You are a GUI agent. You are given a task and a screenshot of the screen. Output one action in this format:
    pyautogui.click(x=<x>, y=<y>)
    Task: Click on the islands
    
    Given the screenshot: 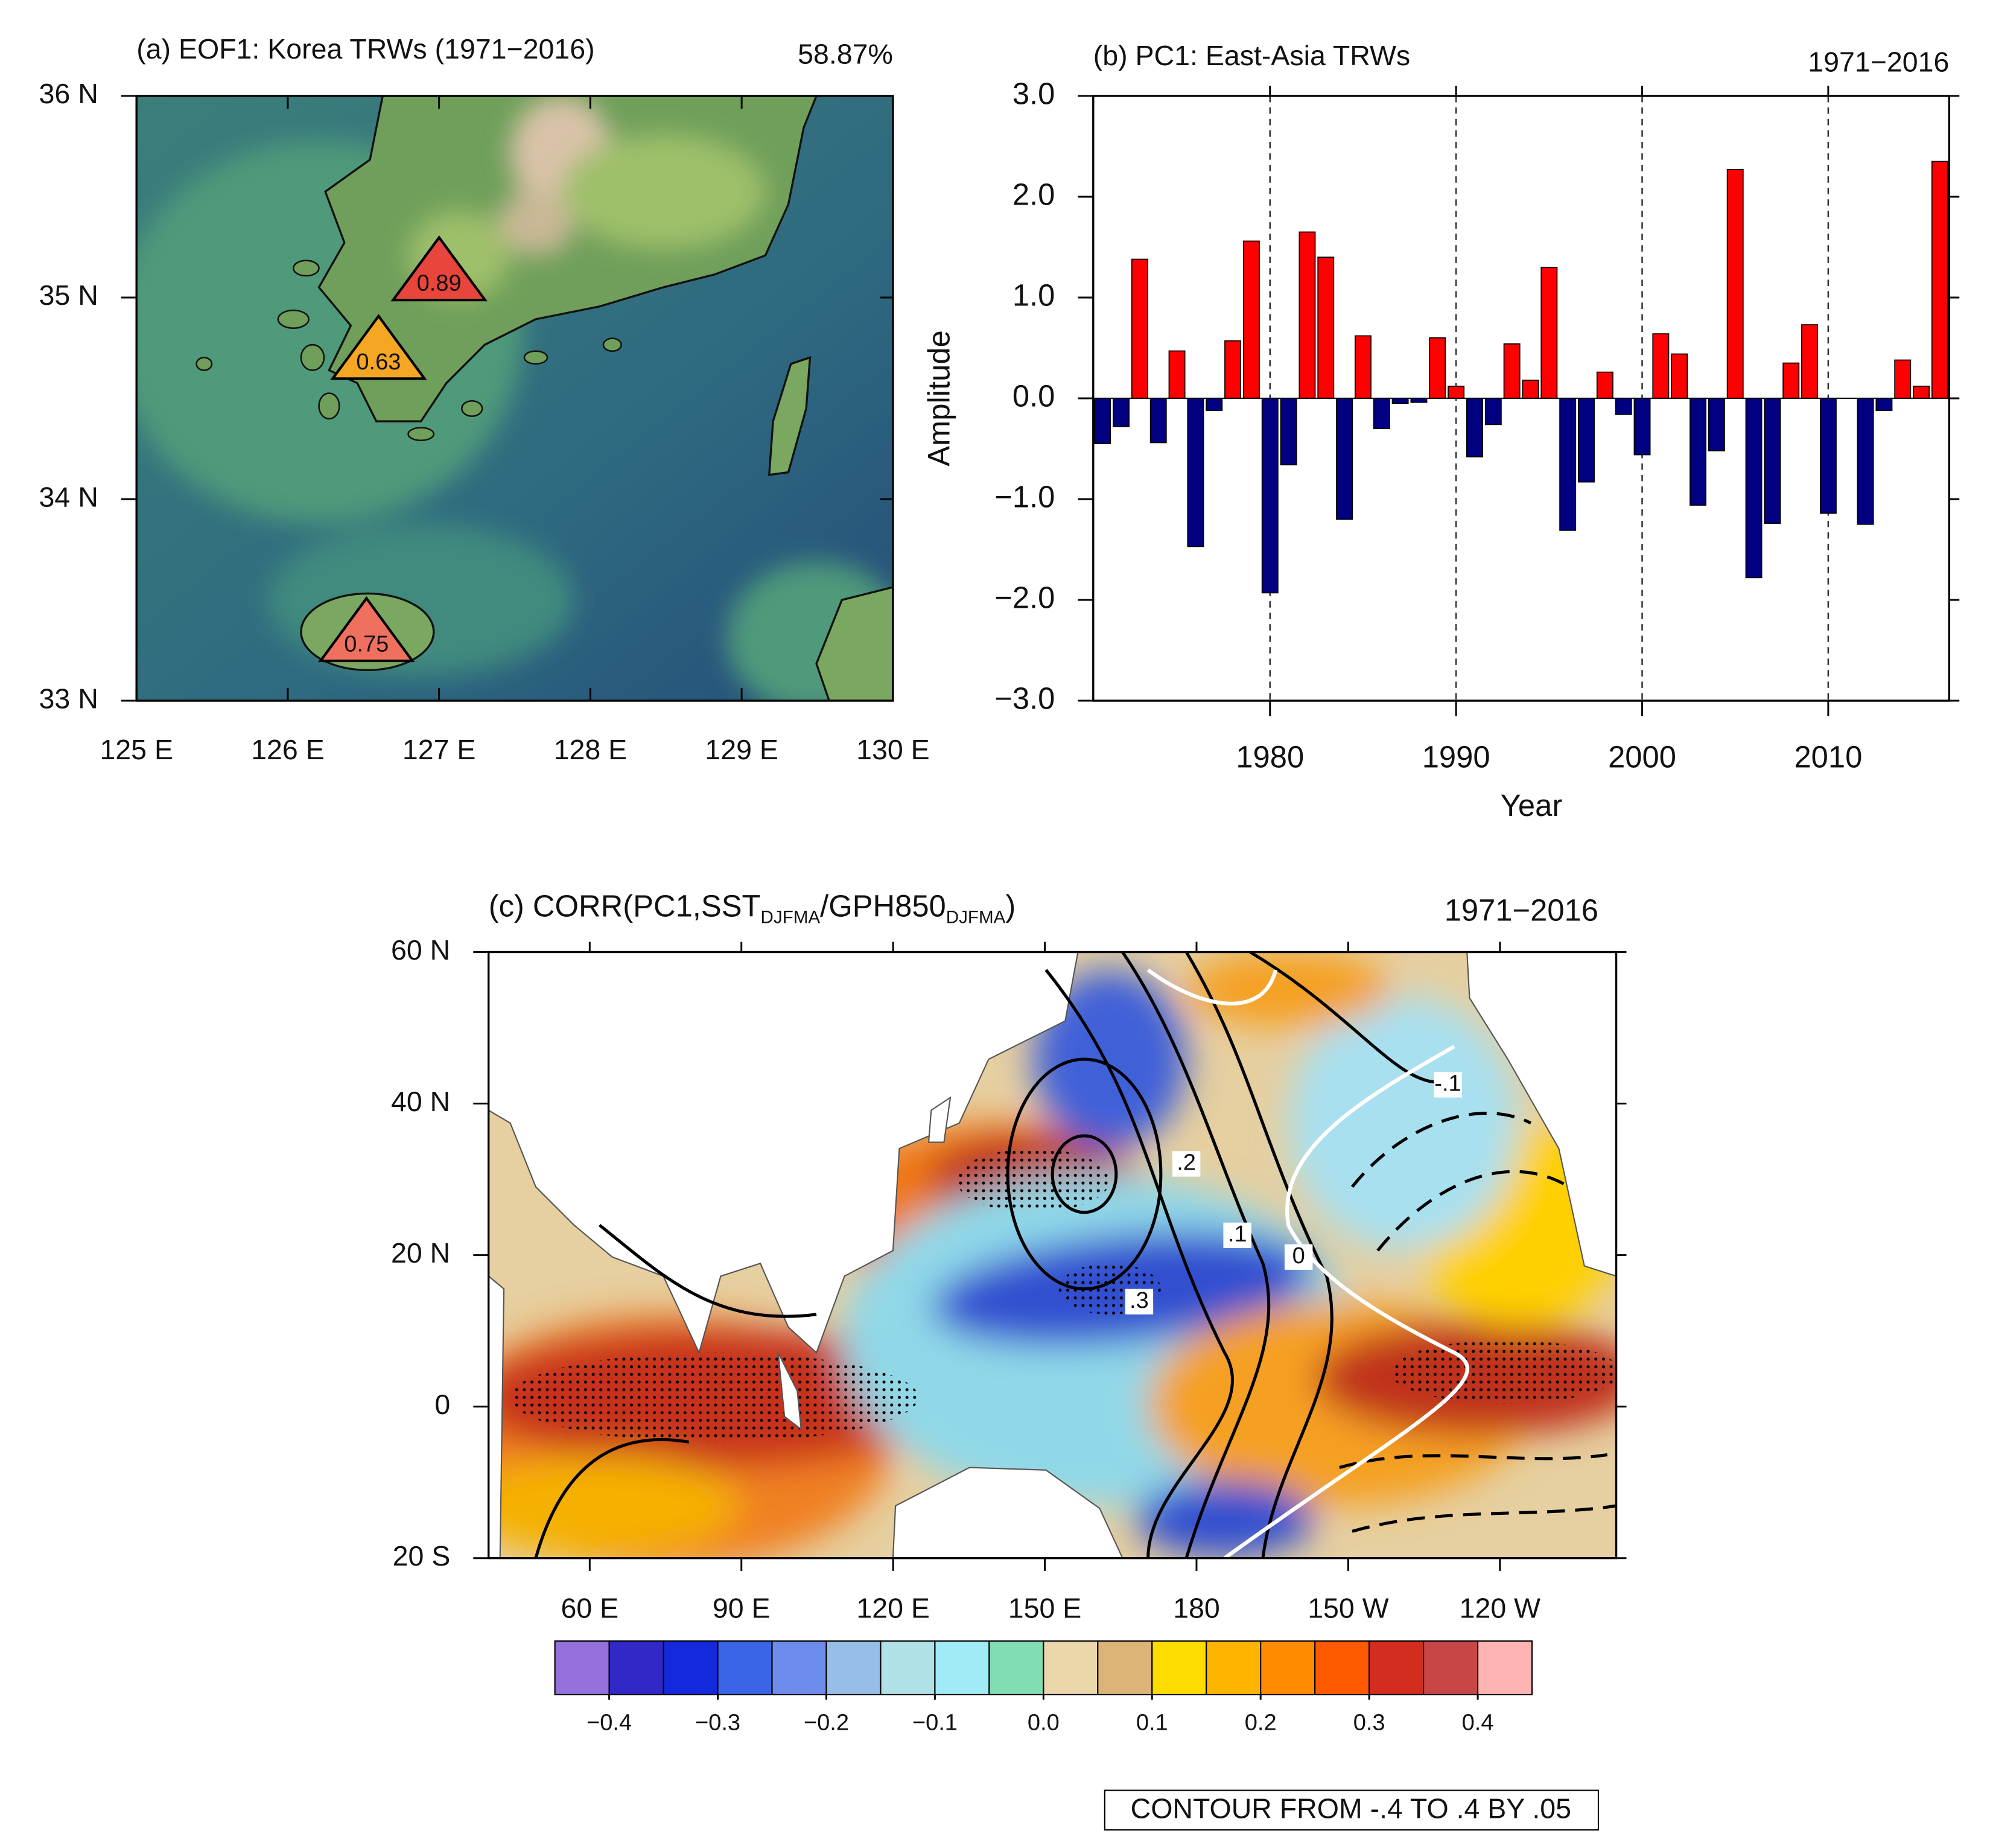 What is the action you would take?
    pyautogui.click(x=409, y=351)
    